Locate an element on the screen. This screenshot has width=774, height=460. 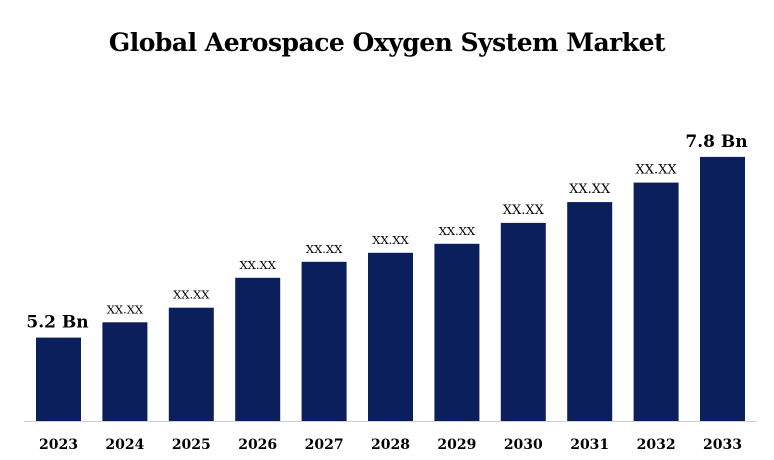
x-tick-2033: 2033 is located at coordinates (722, 445).